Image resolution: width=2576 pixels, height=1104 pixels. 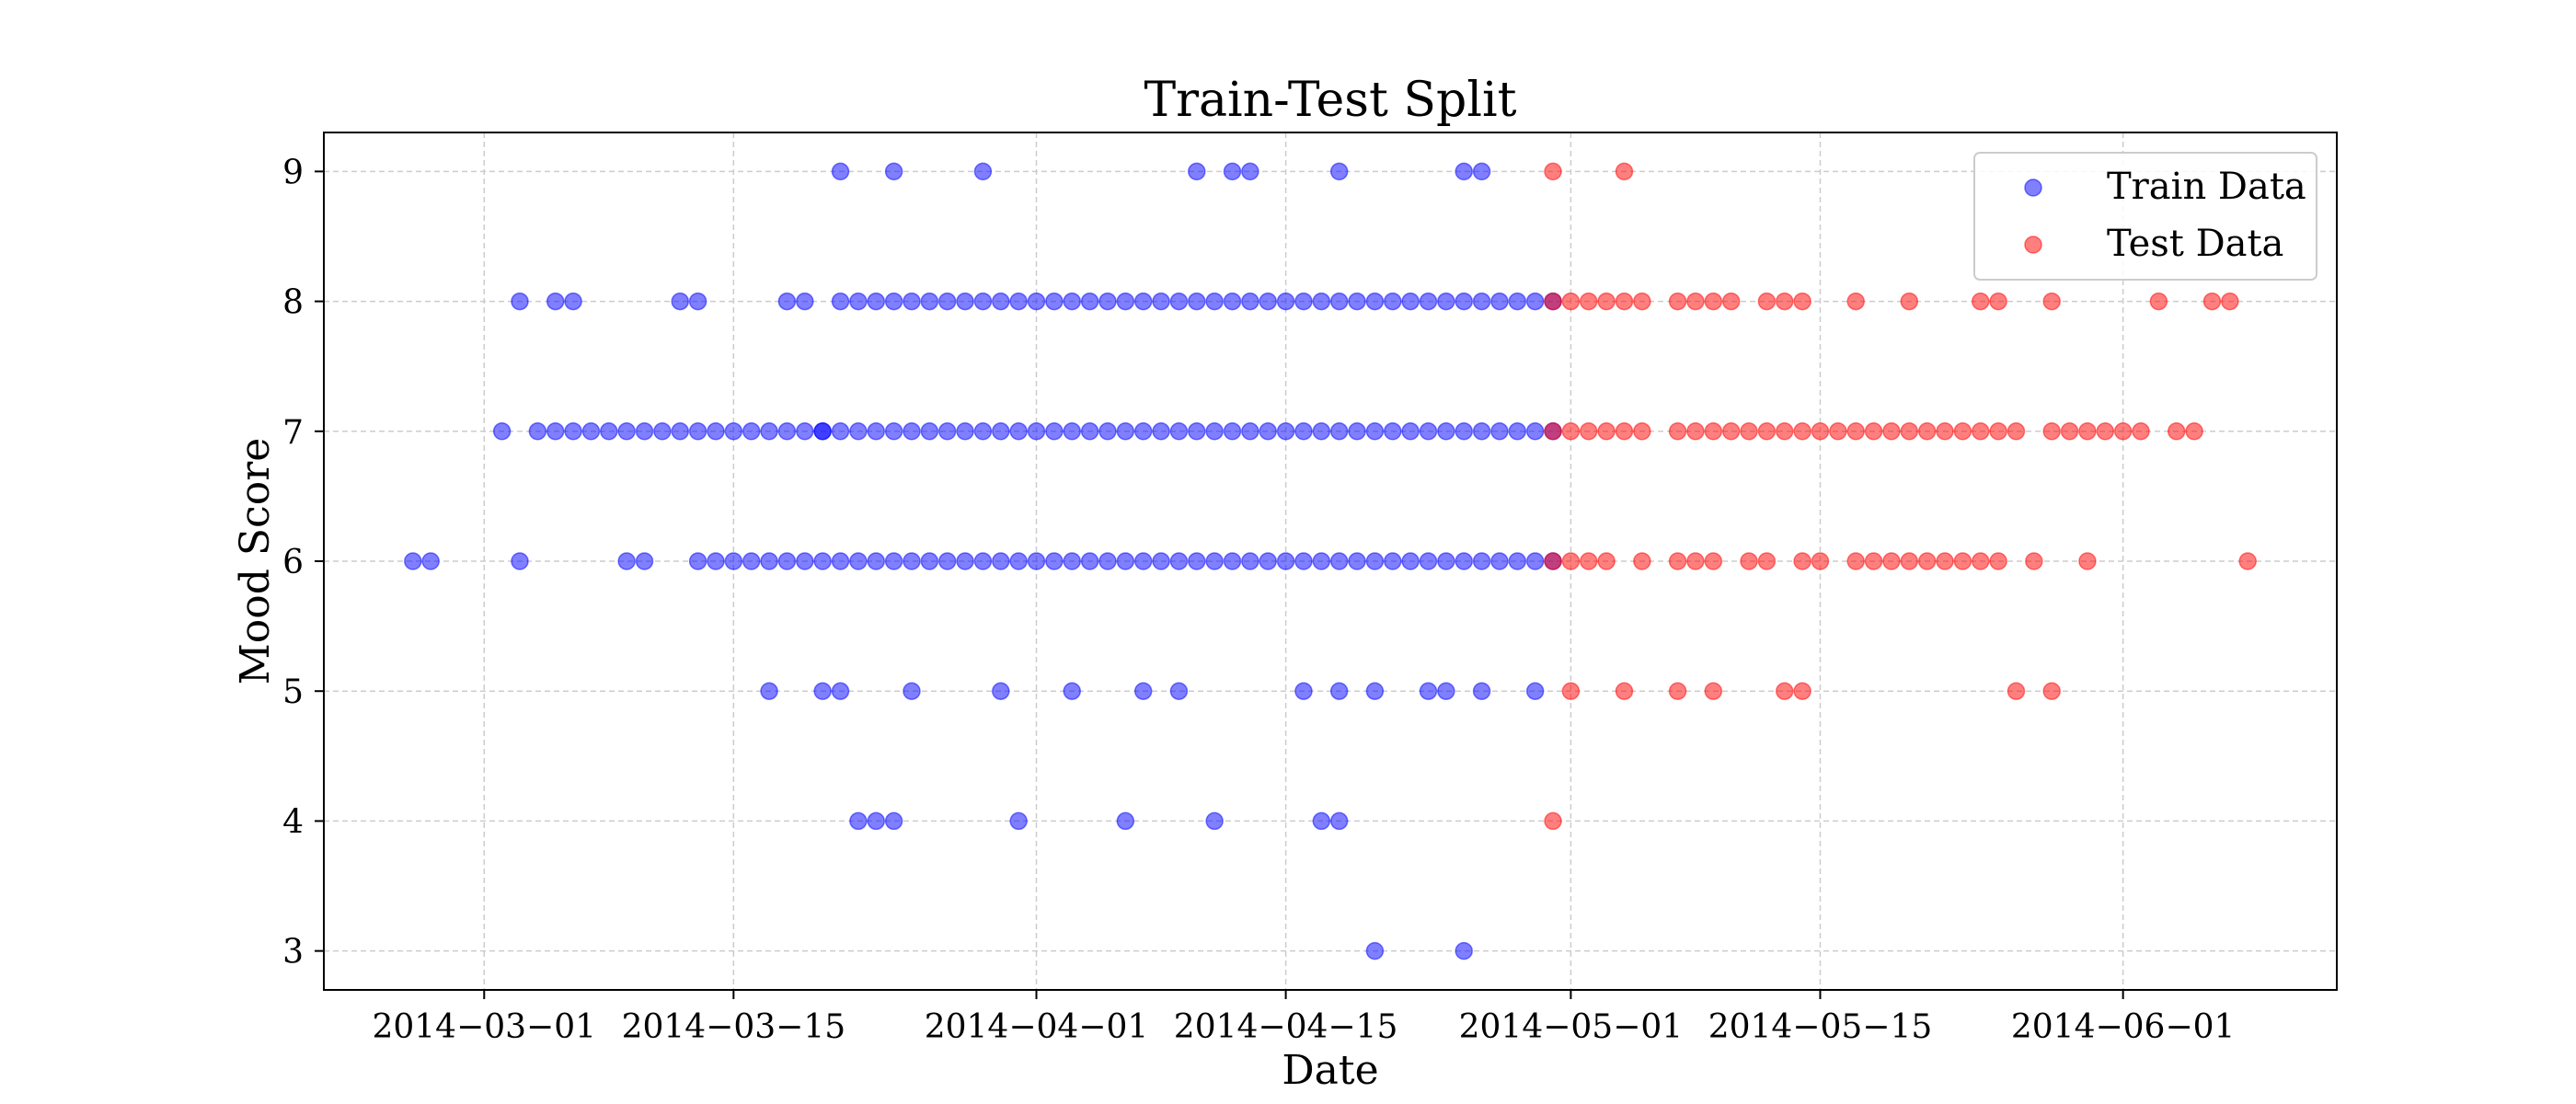 I want to click on y-axis-label: Mood Score, so click(x=255, y=561).